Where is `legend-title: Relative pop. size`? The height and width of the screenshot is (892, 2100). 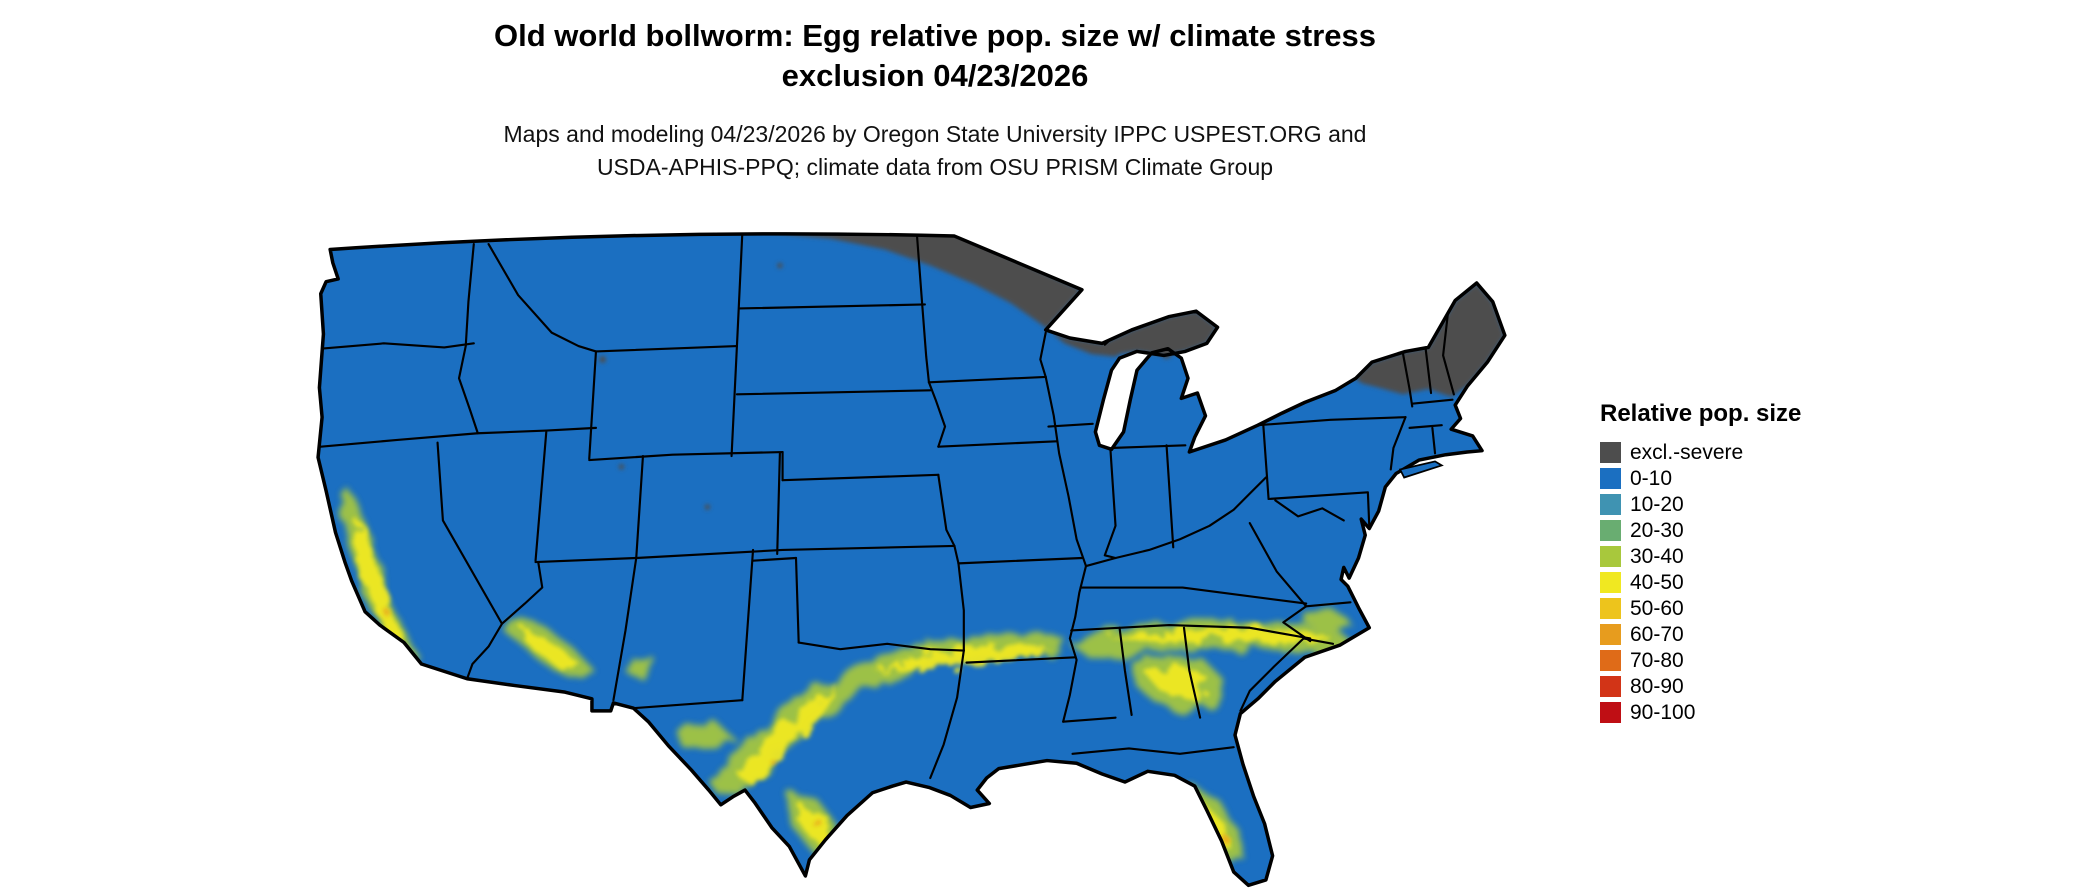 legend-title: Relative pop. size is located at coordinates (1701, 413).